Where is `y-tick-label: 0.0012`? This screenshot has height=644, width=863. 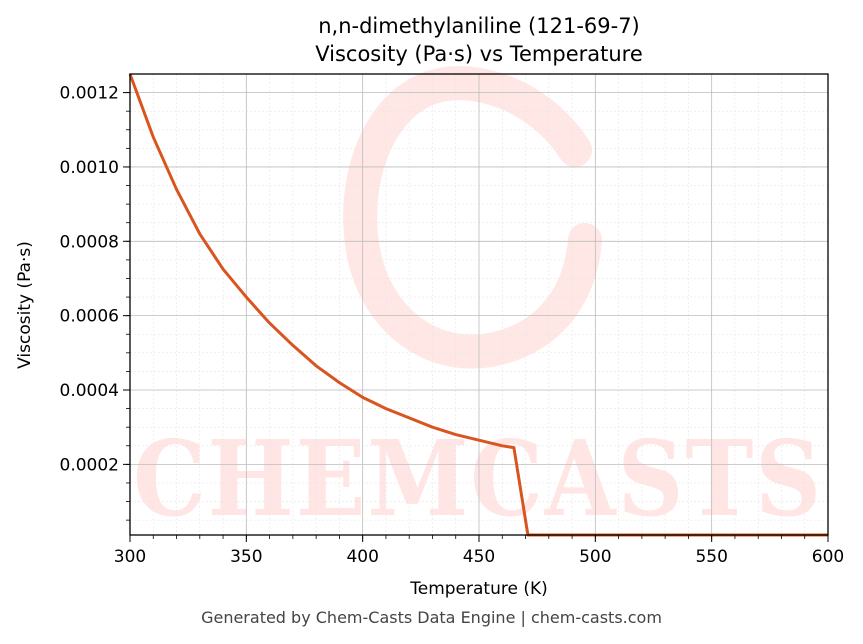
y-tick-label: 0.0012 is located at coordinates (89, 94).